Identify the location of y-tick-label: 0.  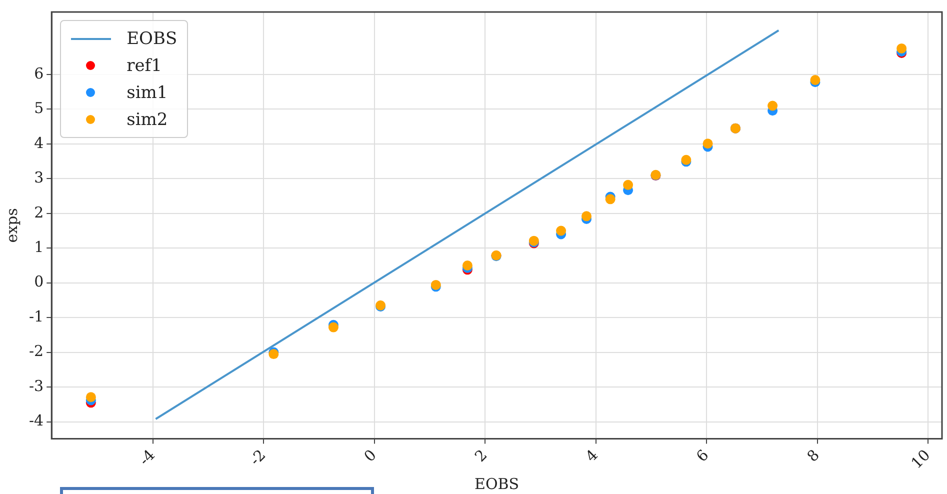
(39, 281).